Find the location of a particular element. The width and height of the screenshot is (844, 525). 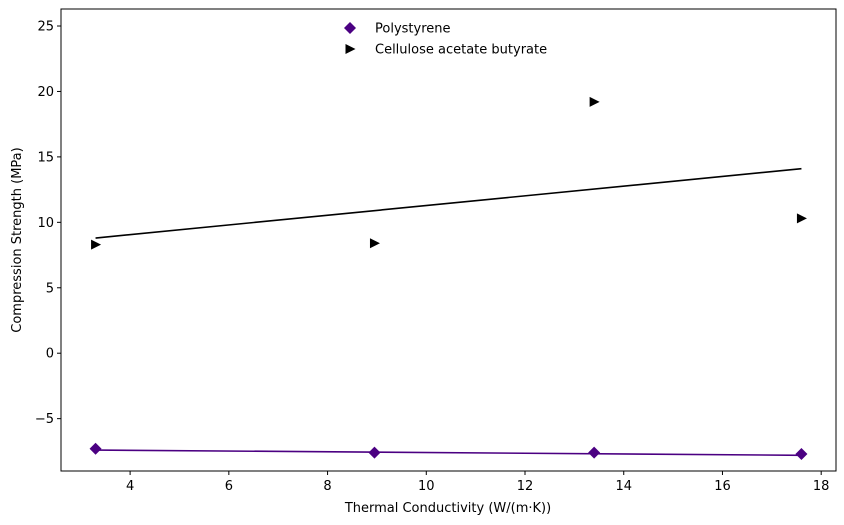

x-tick-label: 10 is located at coordinates (426, 486).